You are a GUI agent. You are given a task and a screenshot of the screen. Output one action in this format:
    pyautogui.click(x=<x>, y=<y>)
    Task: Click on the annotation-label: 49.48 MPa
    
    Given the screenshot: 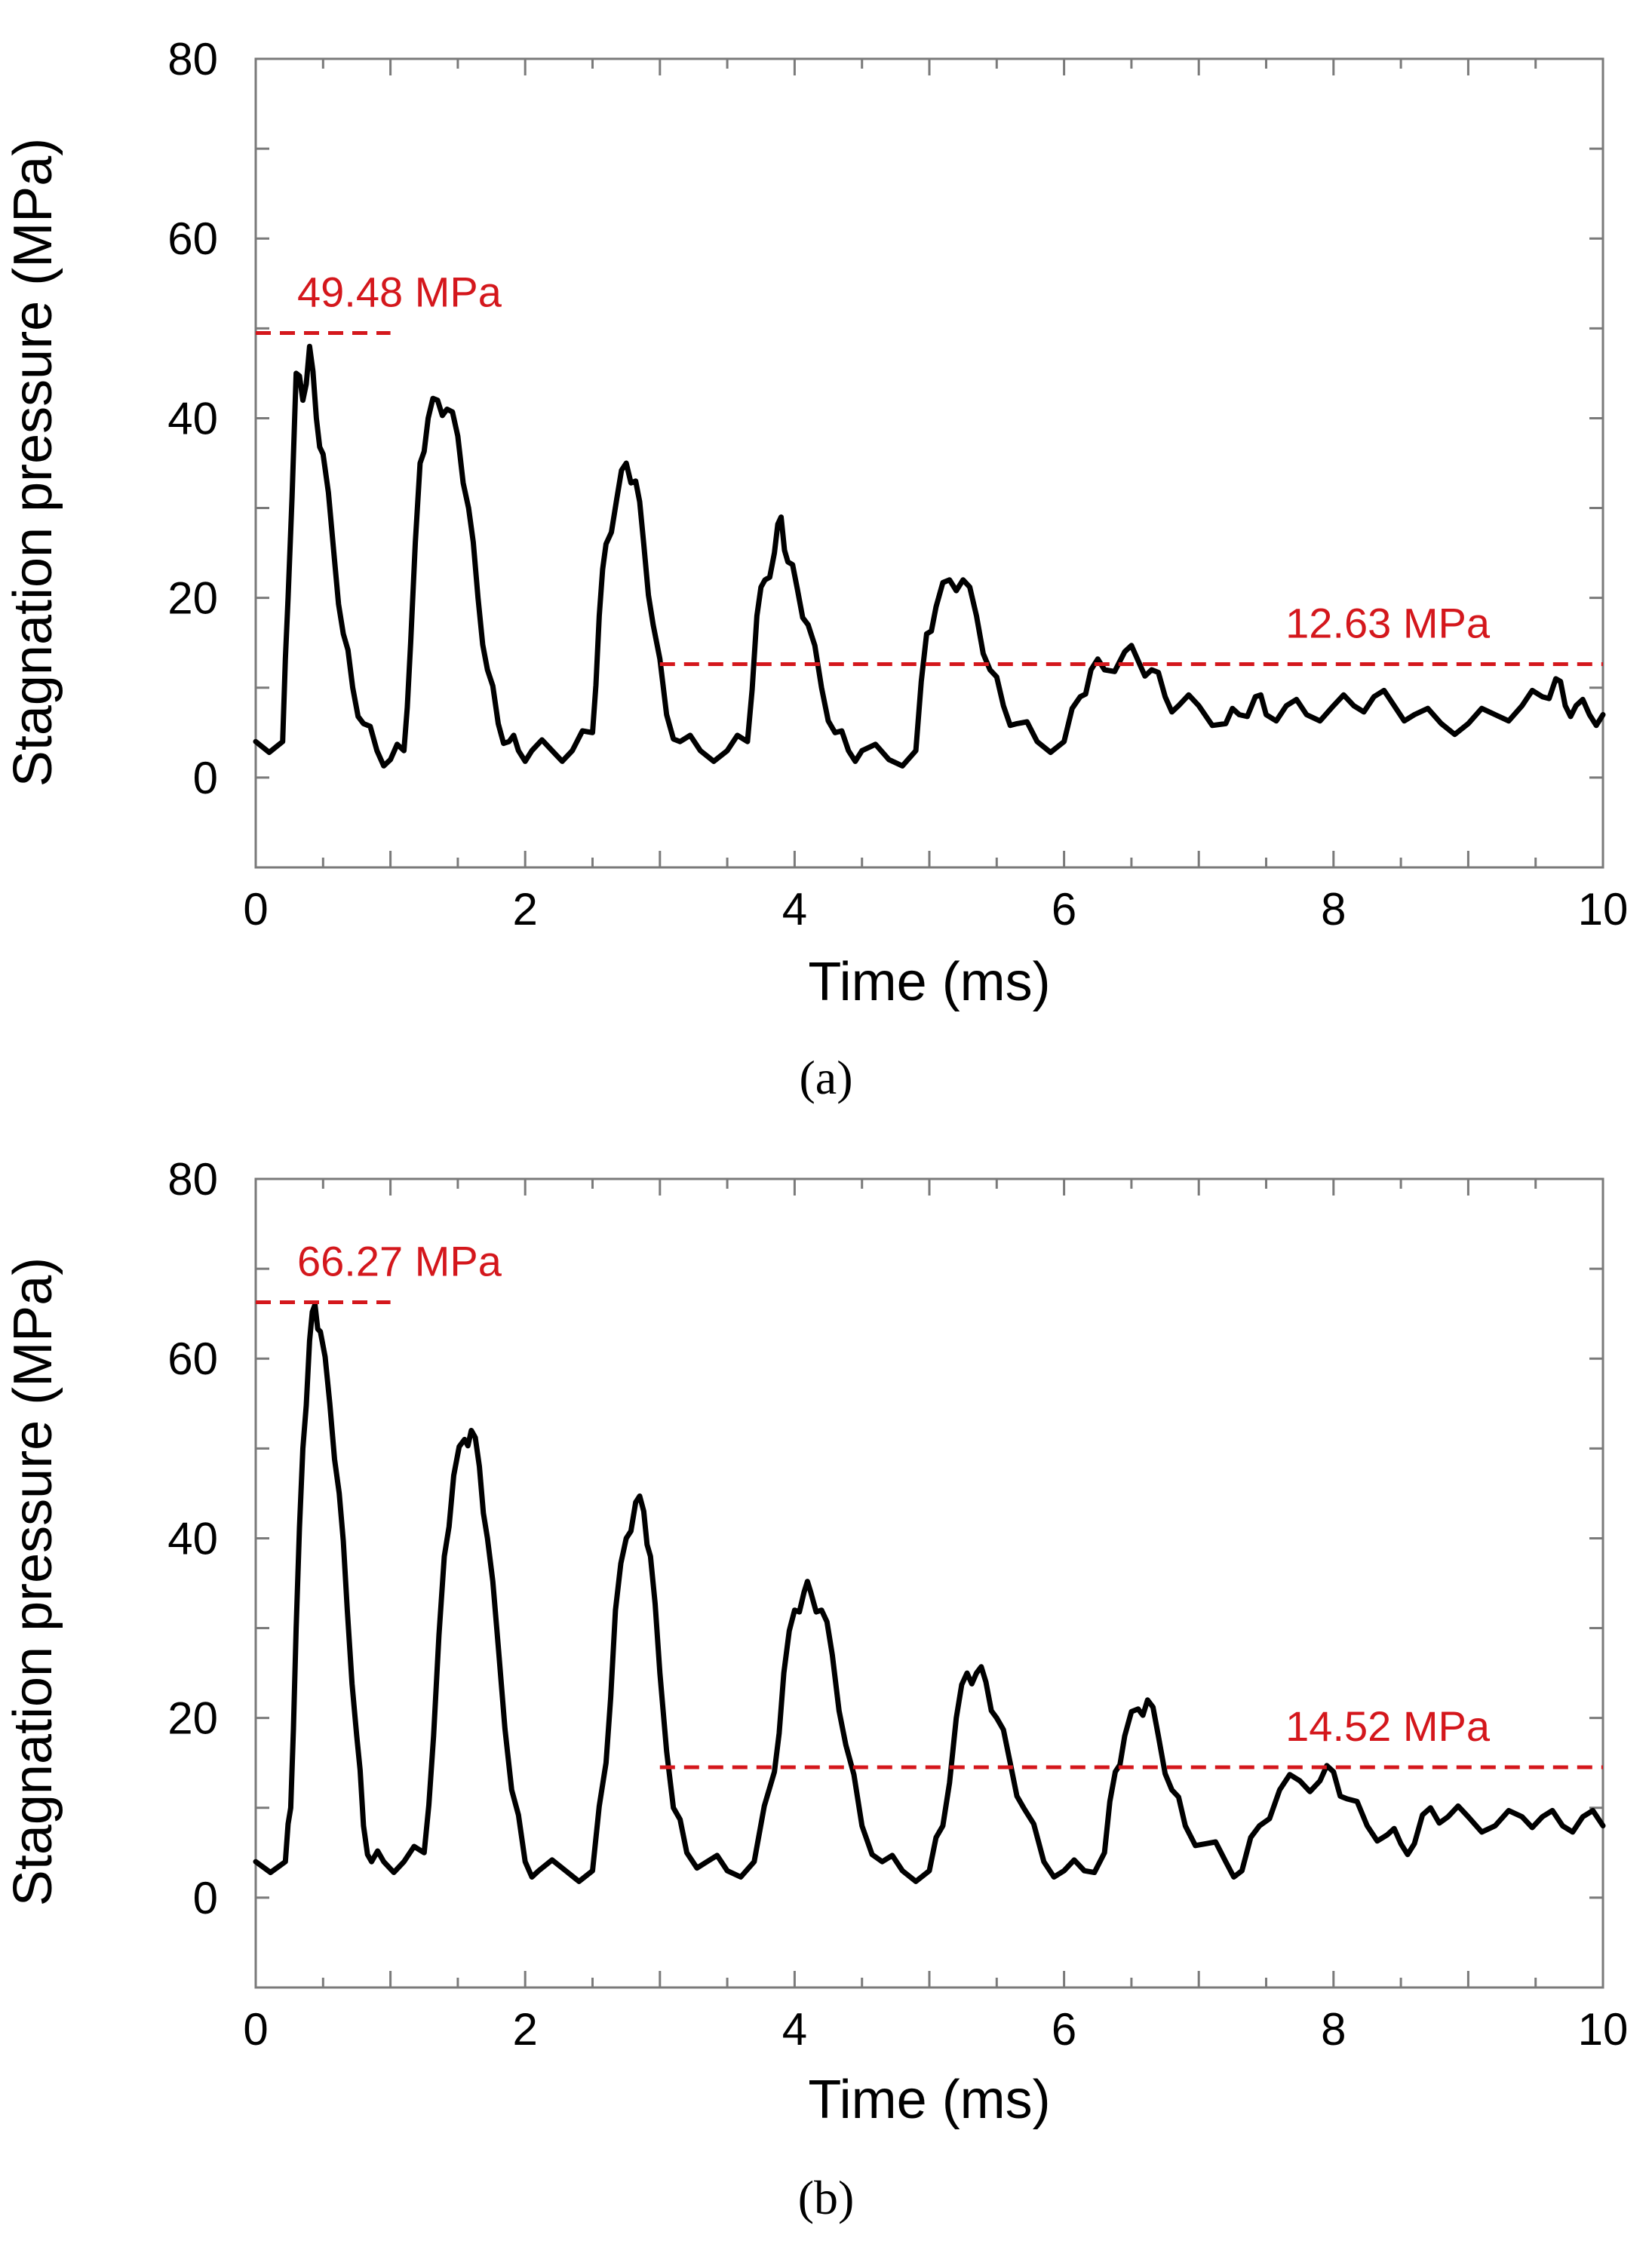 What is the action you would take?
    pyautogui.click(x=400, y=292)
    